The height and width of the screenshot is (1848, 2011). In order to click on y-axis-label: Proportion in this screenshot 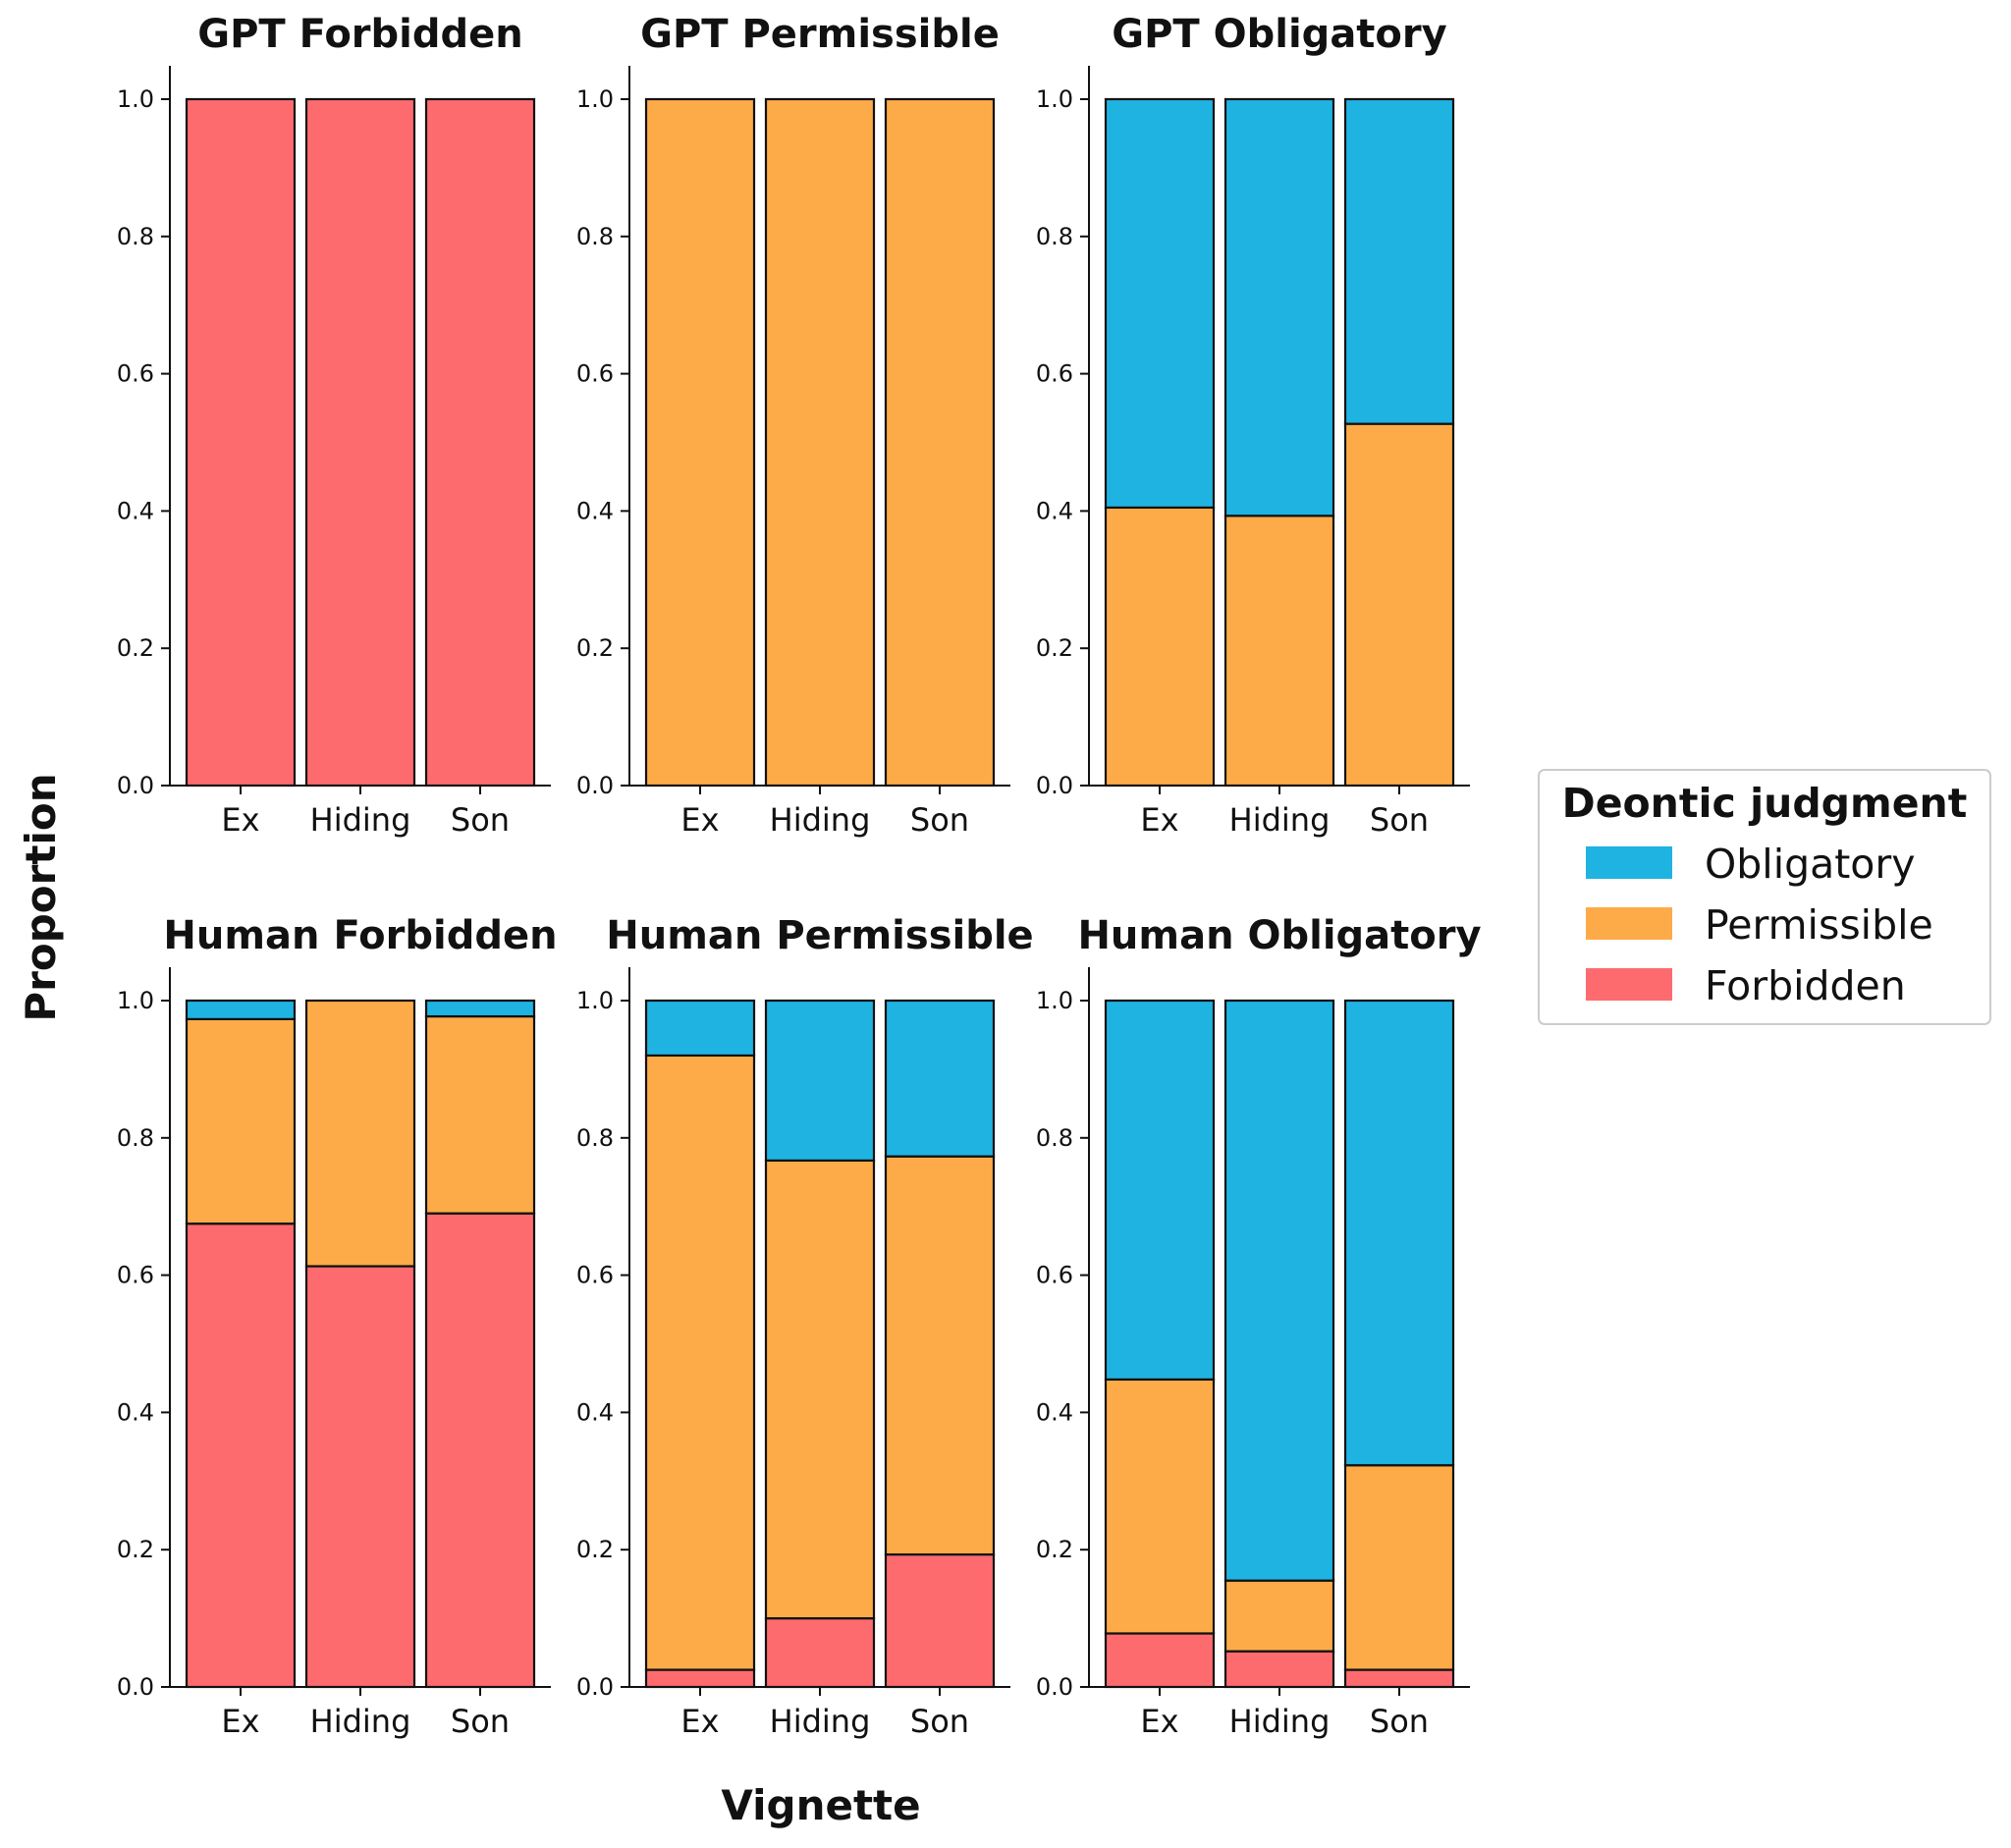, I will do `click(41, 897)`.